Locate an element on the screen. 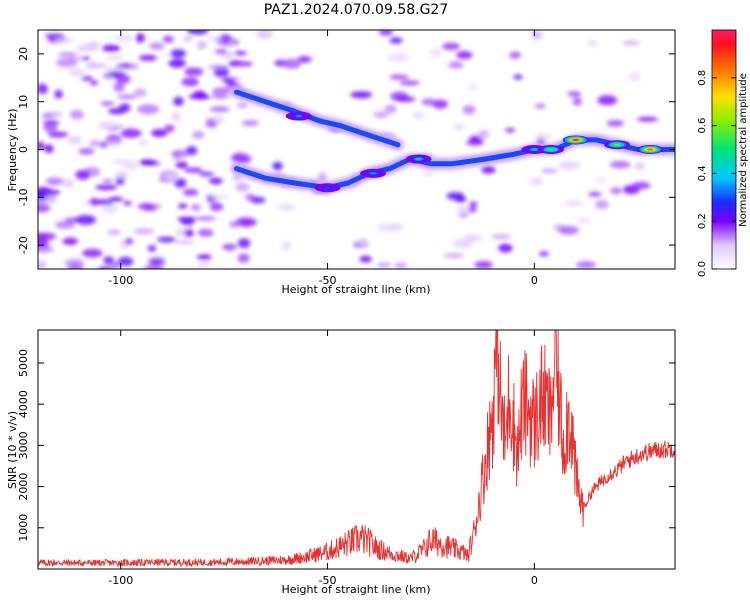 The width and height of the screenshot is (750, 600). spectrogram-x-tick-label: 0 is located at coordinates (534, 280).